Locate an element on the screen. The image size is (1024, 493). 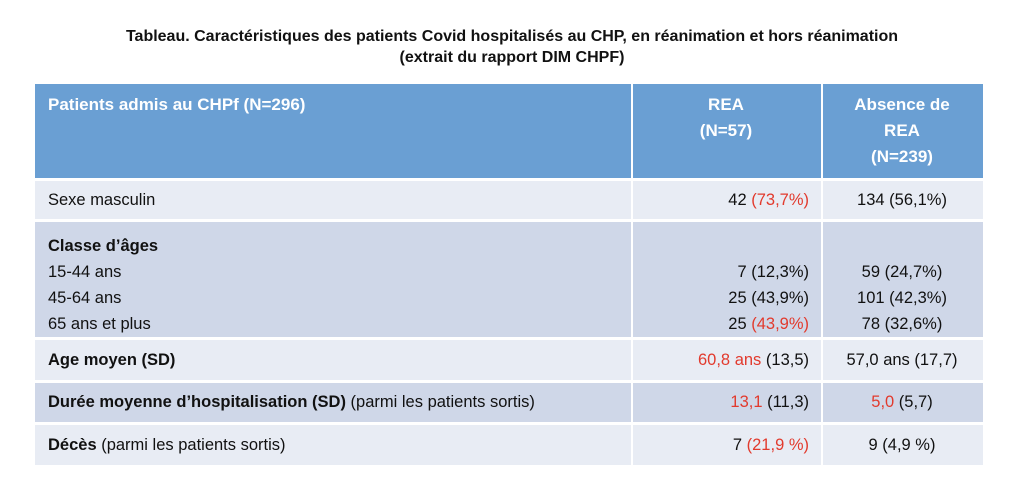
header-abs-line1: Absence de is located at coordinates (902, 104).